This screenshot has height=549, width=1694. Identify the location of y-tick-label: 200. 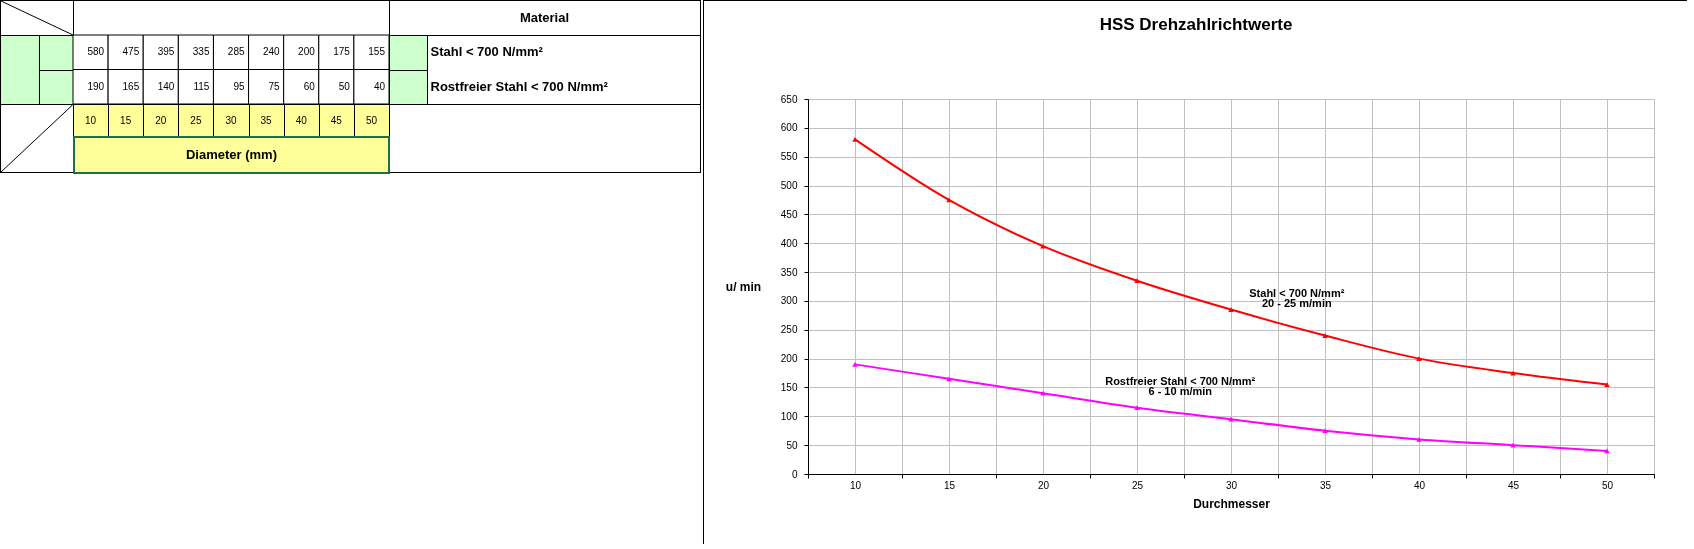
(789, 359).